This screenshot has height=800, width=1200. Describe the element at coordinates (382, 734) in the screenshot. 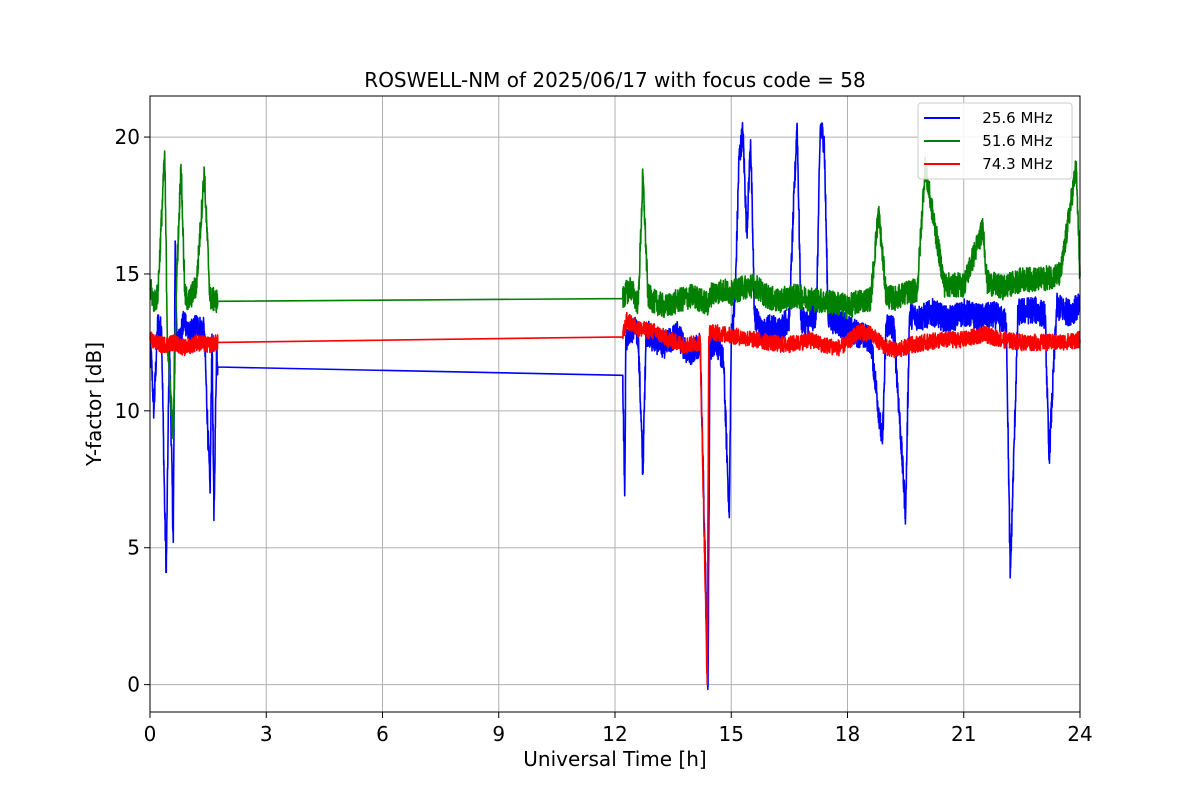

I see `x-tick-label: 6` at that location.